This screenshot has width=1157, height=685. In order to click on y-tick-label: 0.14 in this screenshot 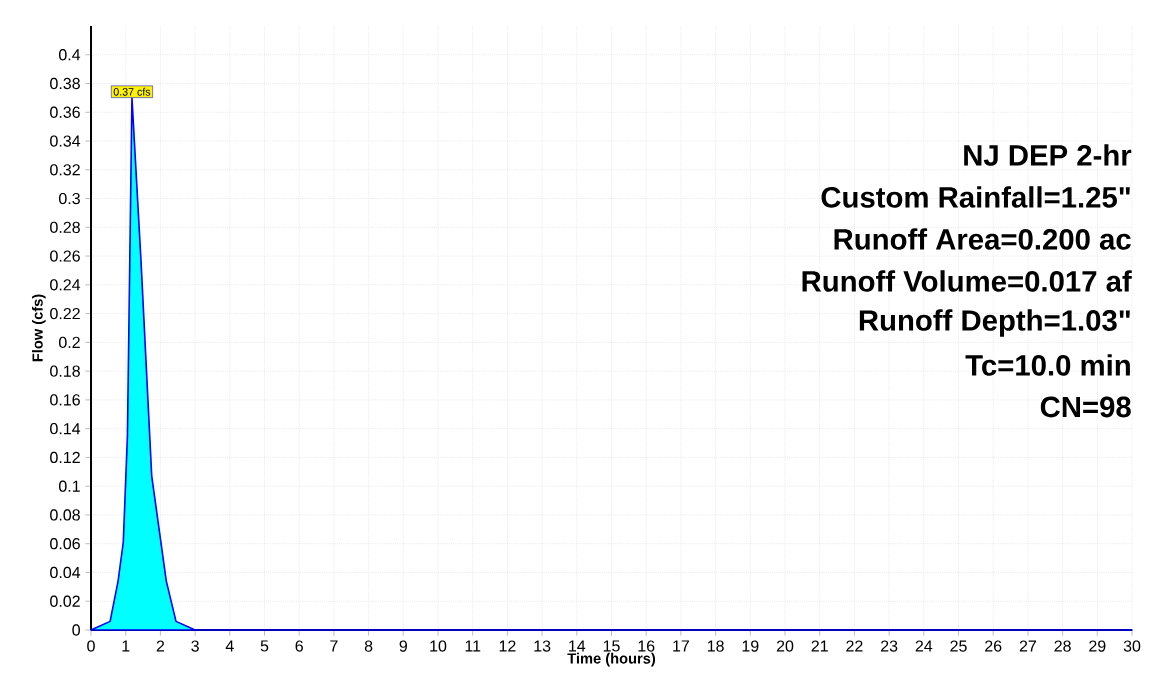, I will do `click(65, 428)`.